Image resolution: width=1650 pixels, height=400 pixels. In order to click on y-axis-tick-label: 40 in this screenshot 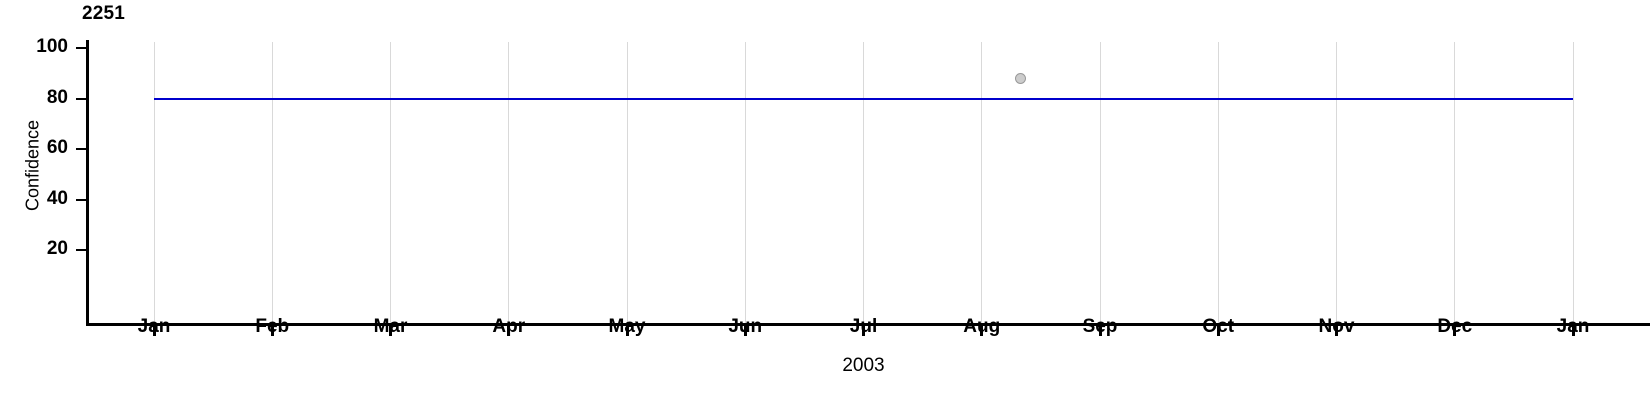, I will do `click(57, 198)`.